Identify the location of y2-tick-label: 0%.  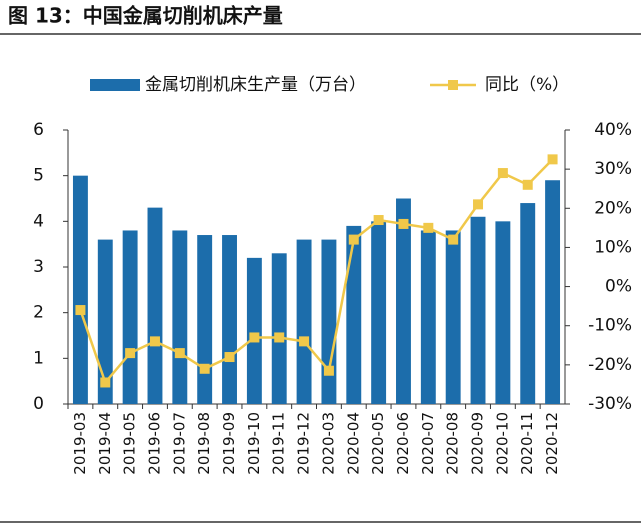
(618, 287).